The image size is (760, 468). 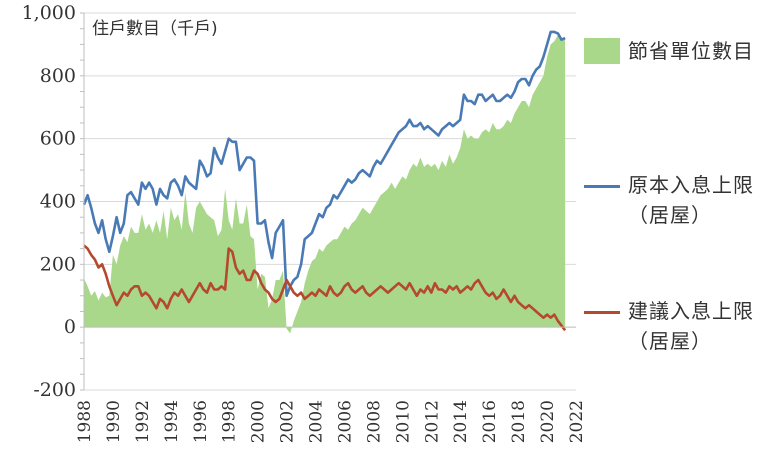 What do you see at coordinates (602, 312) in the screenshot?
I see `legend-swatch-proposed` at bounding box center [602, 312].